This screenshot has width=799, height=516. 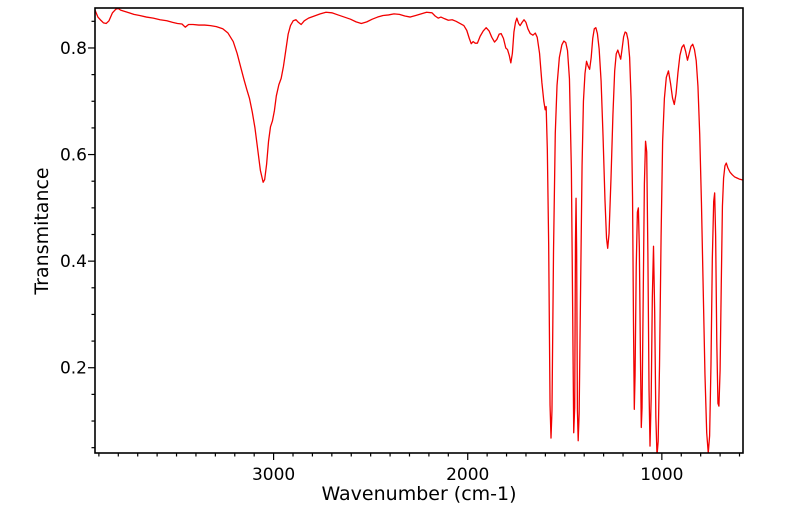 I want to click on y-tick-label: 0.2, so click(x=73, y=369).